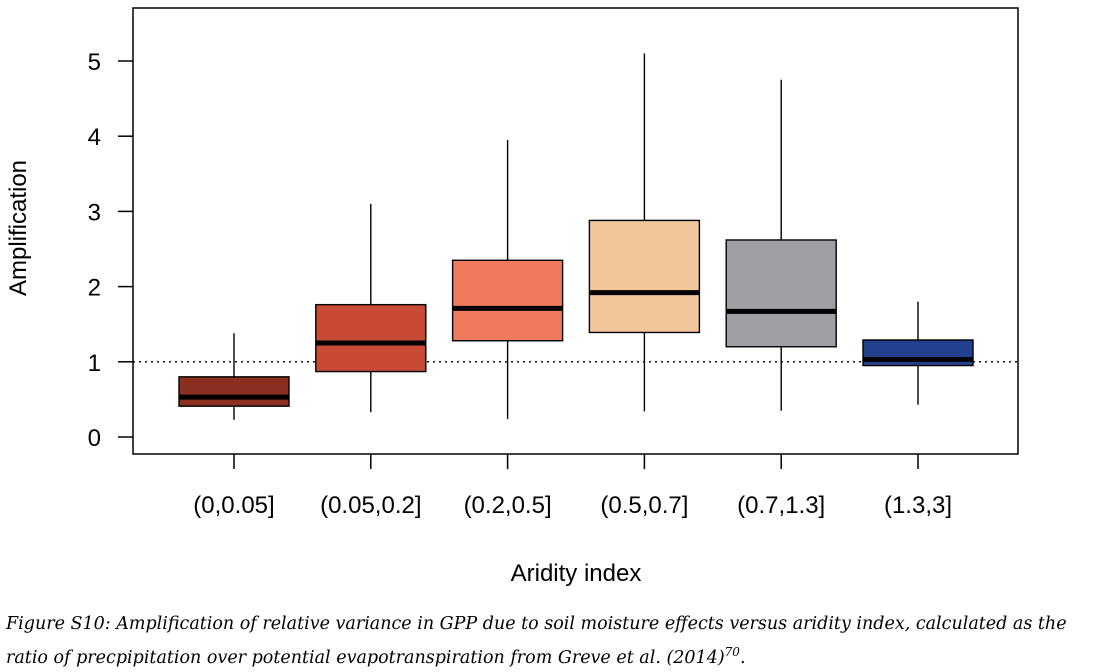  What do you see at coordinates (94, 288) in the screenshot?
I see `y-tick-label: 2` at bounding box center [94, 288].